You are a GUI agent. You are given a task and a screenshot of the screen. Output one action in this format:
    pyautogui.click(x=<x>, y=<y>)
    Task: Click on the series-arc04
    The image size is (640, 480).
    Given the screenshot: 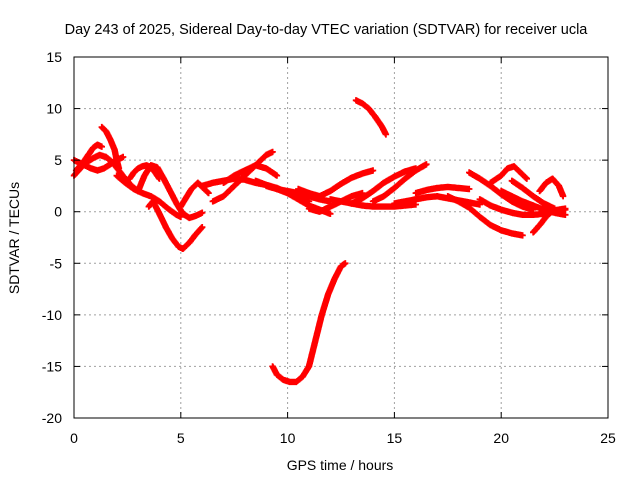 What is the action you would take?
    pyautogui.click(x=110, y=147)
    